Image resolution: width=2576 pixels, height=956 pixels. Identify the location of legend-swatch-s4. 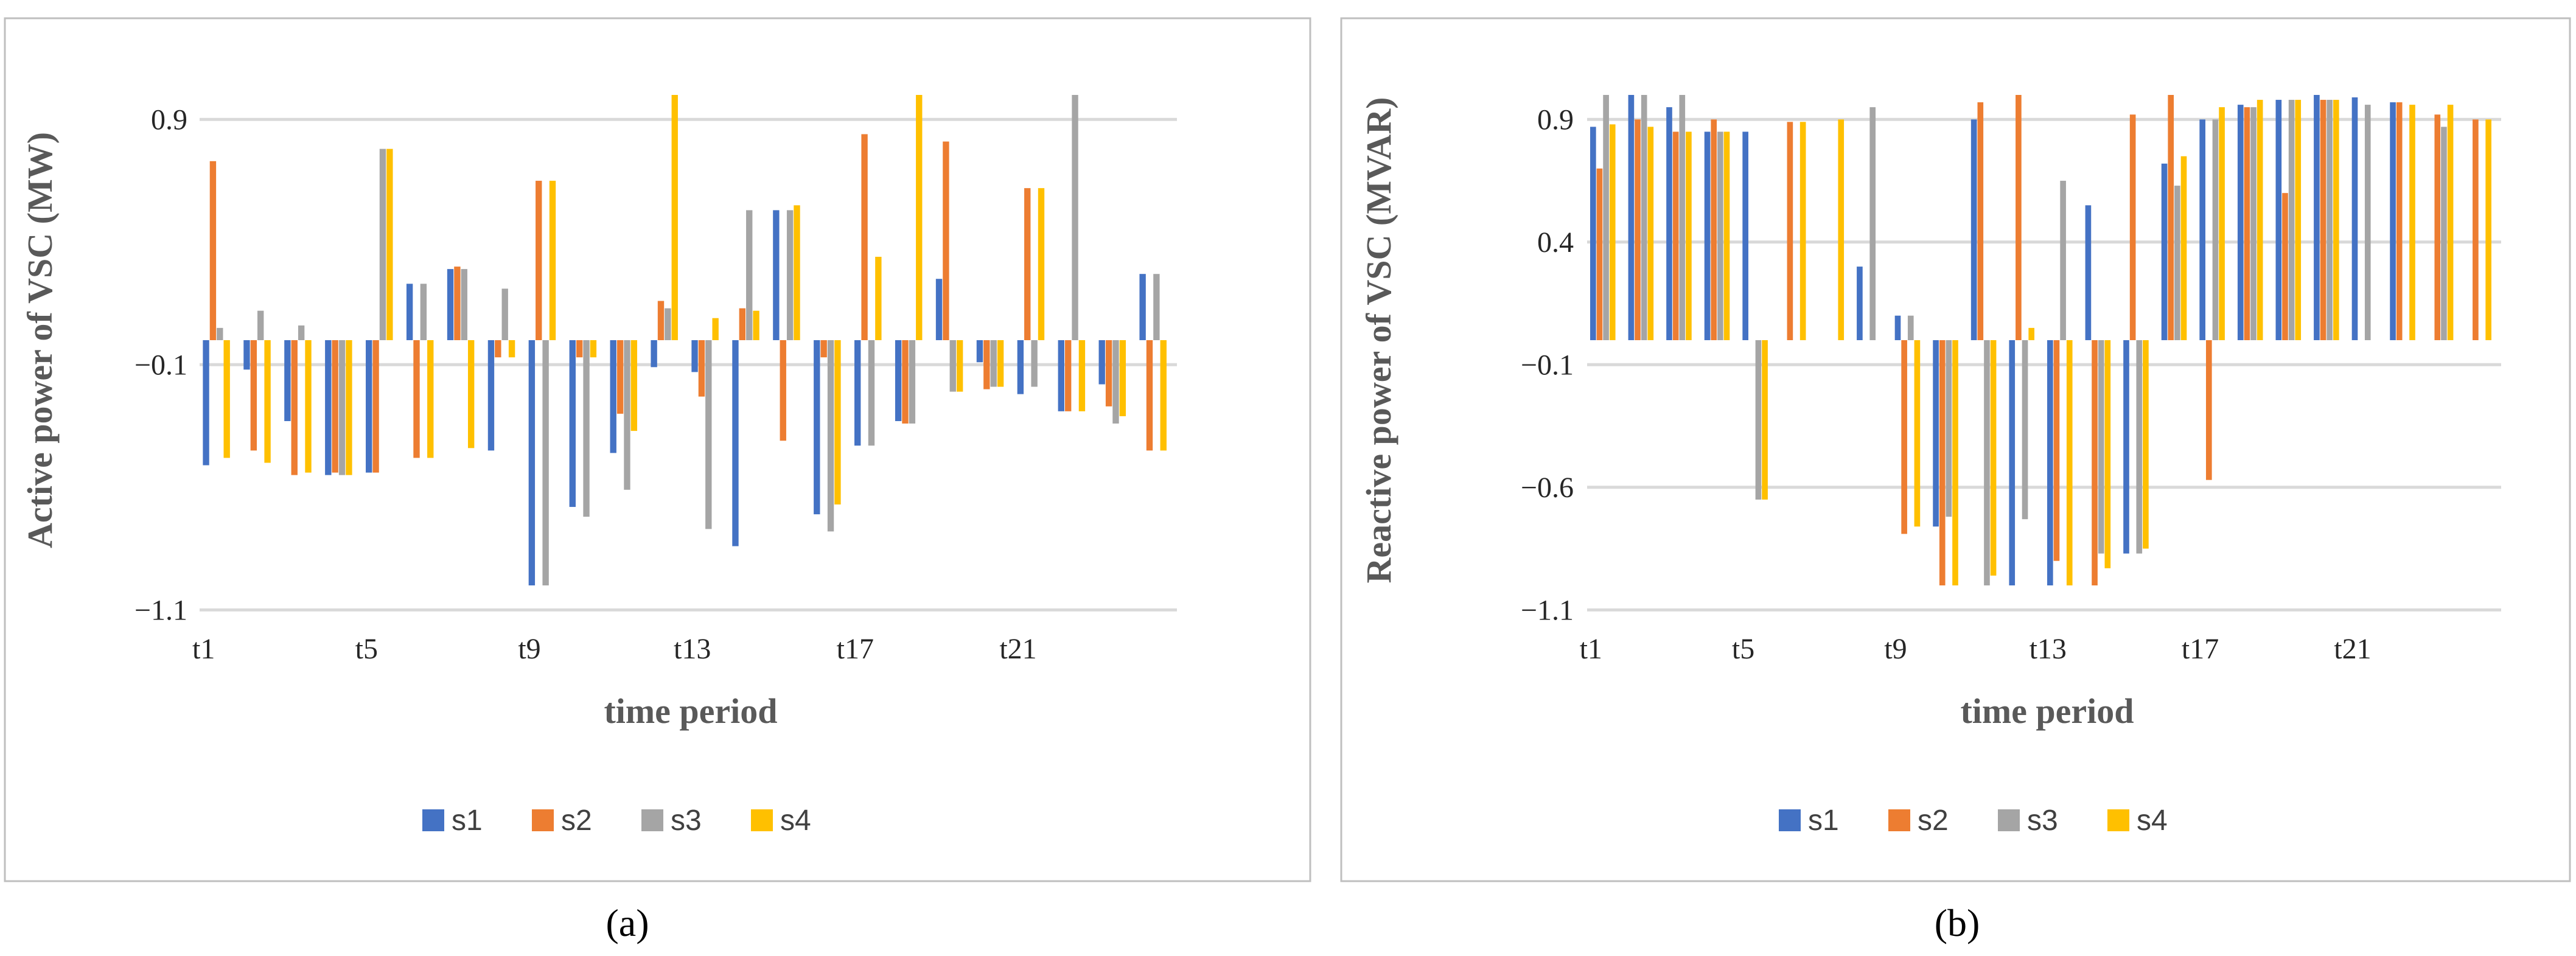
(762, 820).